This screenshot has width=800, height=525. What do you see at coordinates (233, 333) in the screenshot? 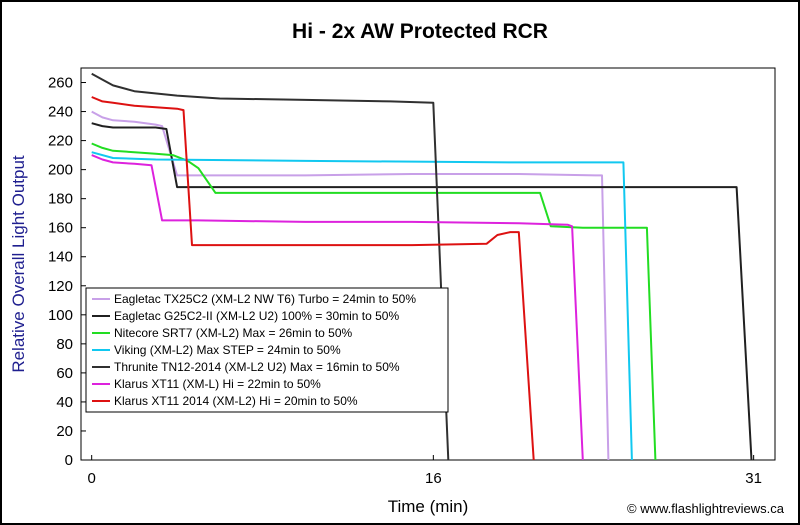
I see `legend-label-3: Nitecore SRT7 (XM-L2) Max = 26min to 50%` at bounding box center [233, 333].